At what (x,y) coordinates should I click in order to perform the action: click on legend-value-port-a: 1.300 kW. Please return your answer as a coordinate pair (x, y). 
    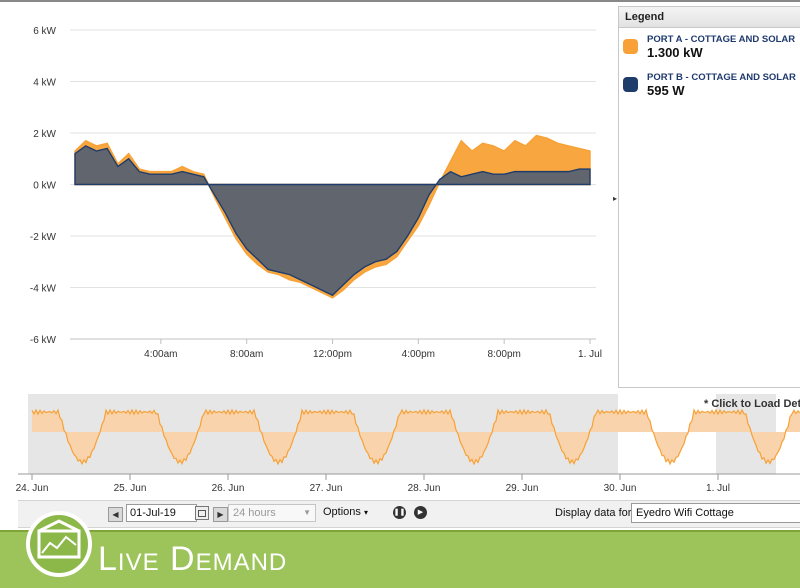
    Looking at the image, I should click on (675, 52).